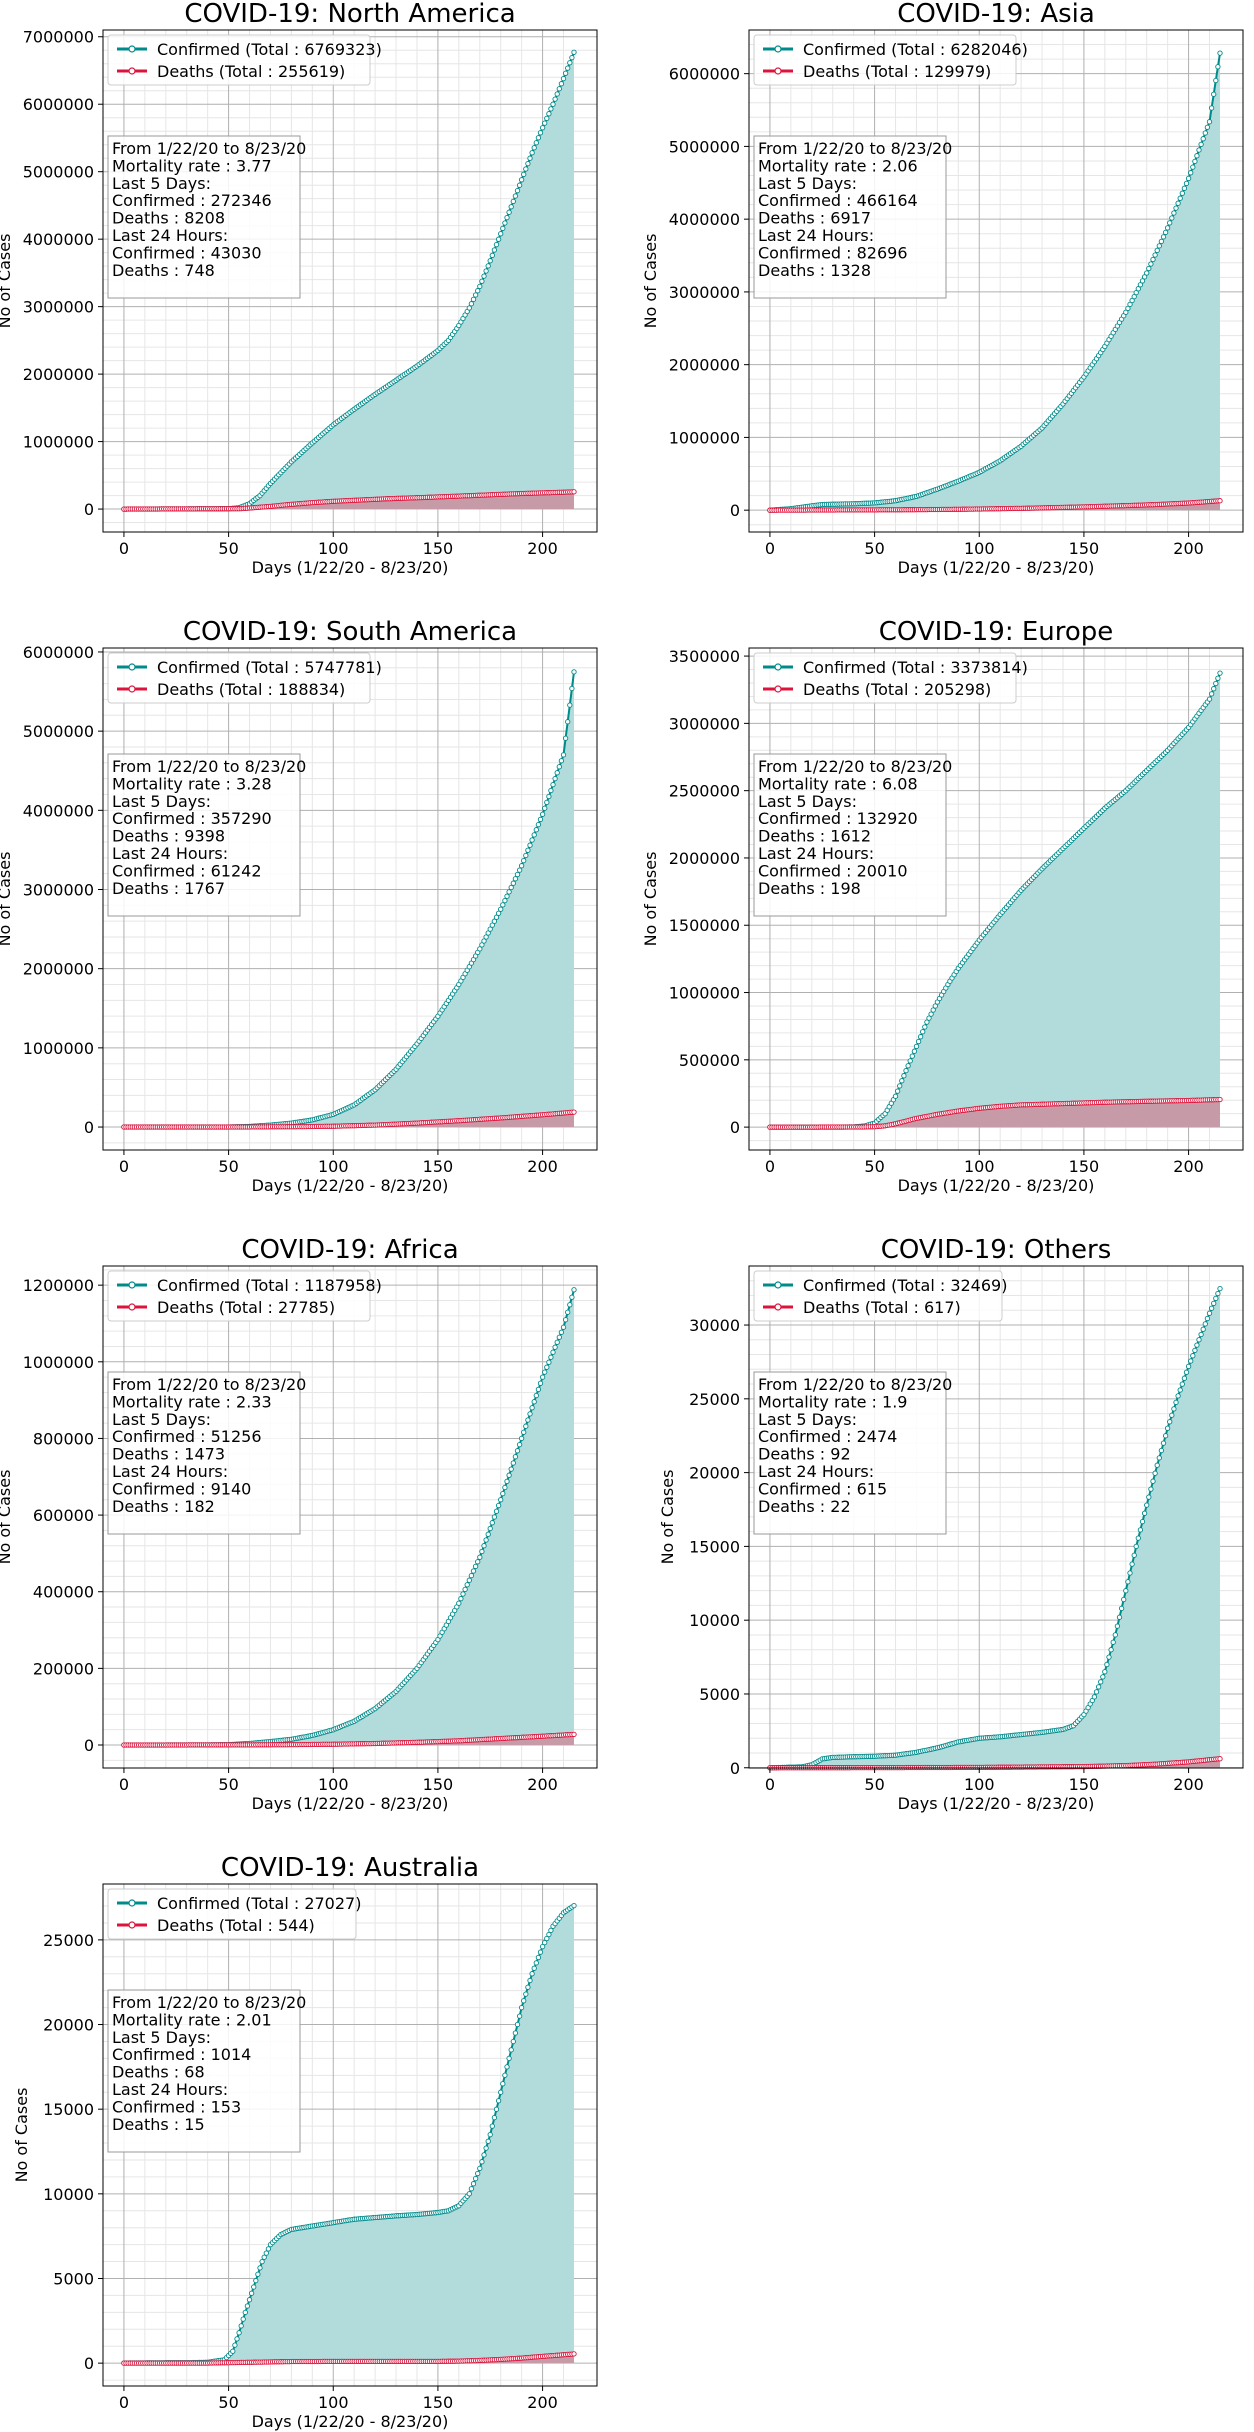  What do you see at coordinates (350, 1185) in the screenshot?
I see `x-axis-label: Days (1/22/20 - 8/23/20)` at bounding box center [350, 1185].